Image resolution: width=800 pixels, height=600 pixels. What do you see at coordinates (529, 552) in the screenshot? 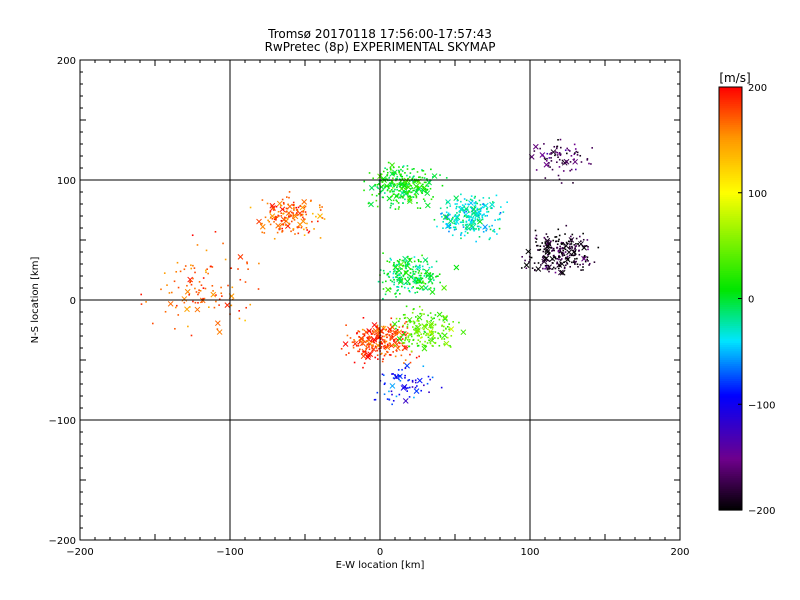
I see `x-tick-label: 100` at bounding box center [529, 552].